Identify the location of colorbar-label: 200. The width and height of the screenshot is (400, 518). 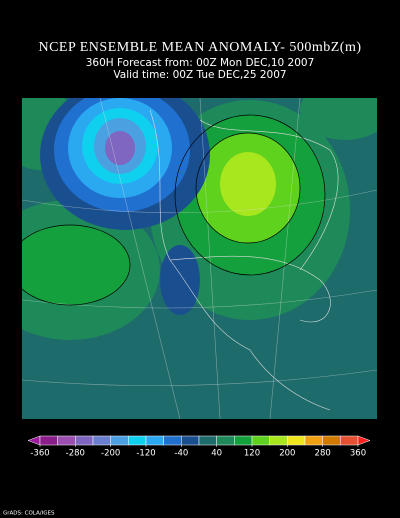
(287, 454).